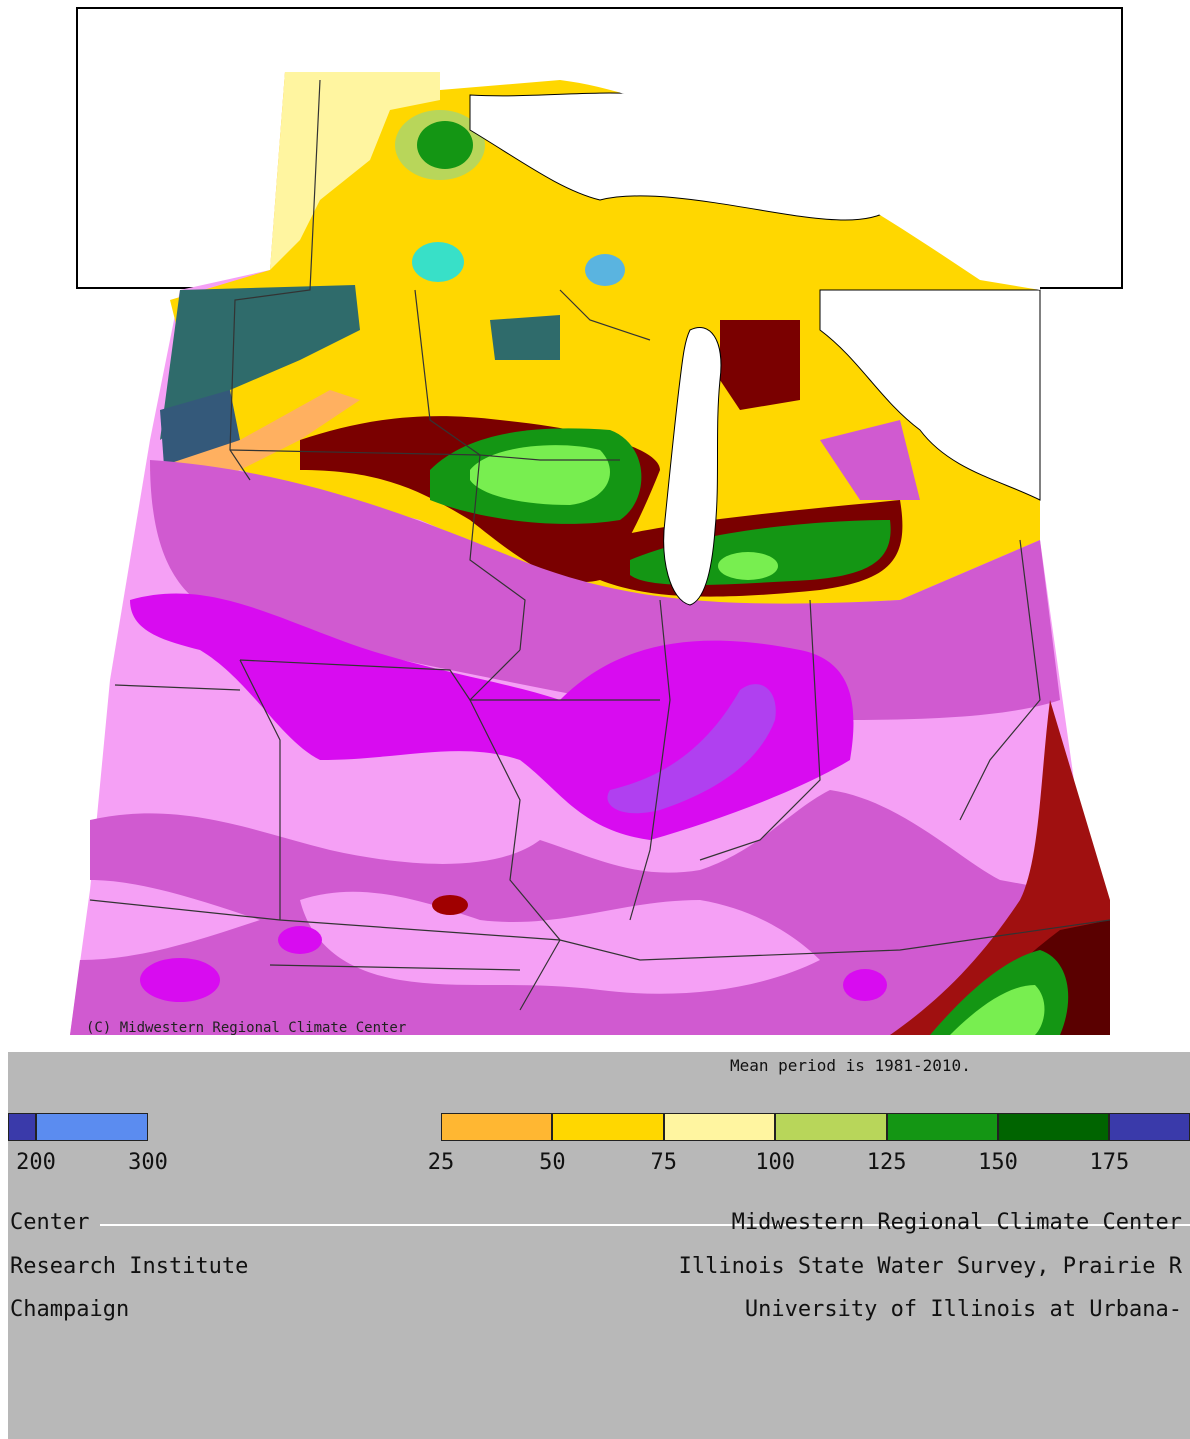  What do you see at coordinates (246, 1028) in the screenshot?
I see `map-copyright: (C) Midwestern Regional Climate Center` at bounding box center [246, 1028].